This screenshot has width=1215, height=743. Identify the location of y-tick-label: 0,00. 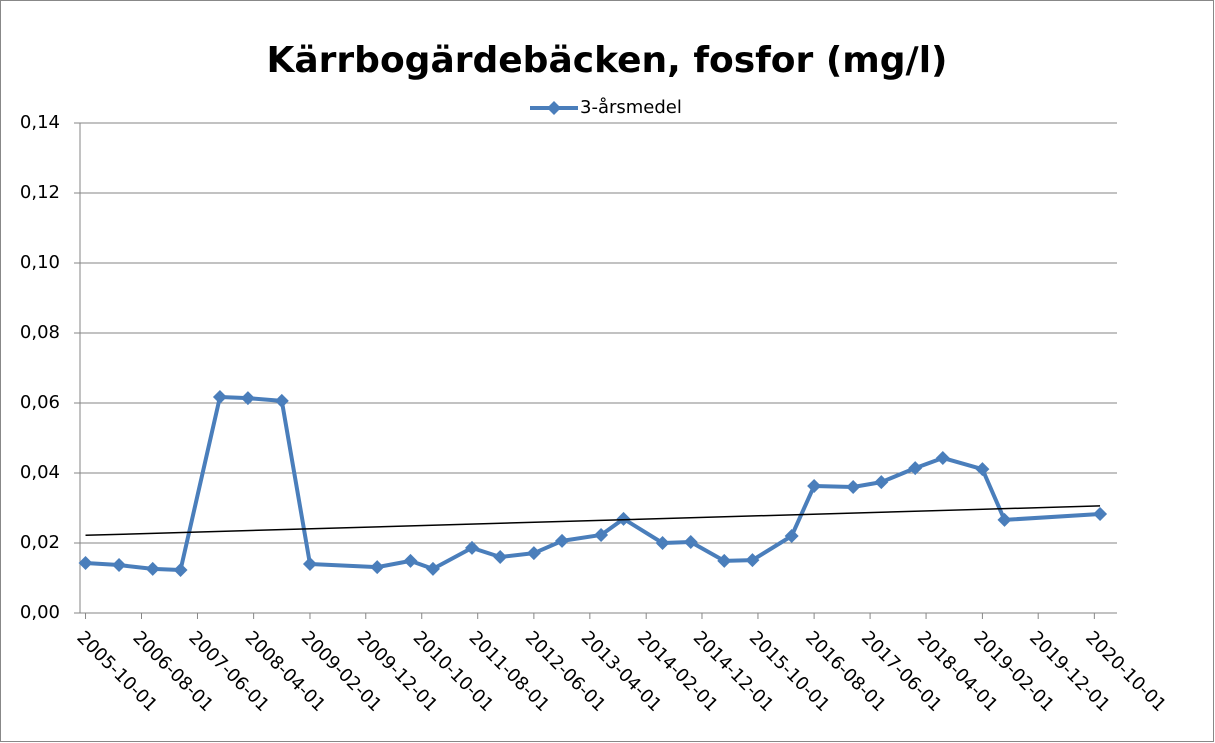
(40, 612).